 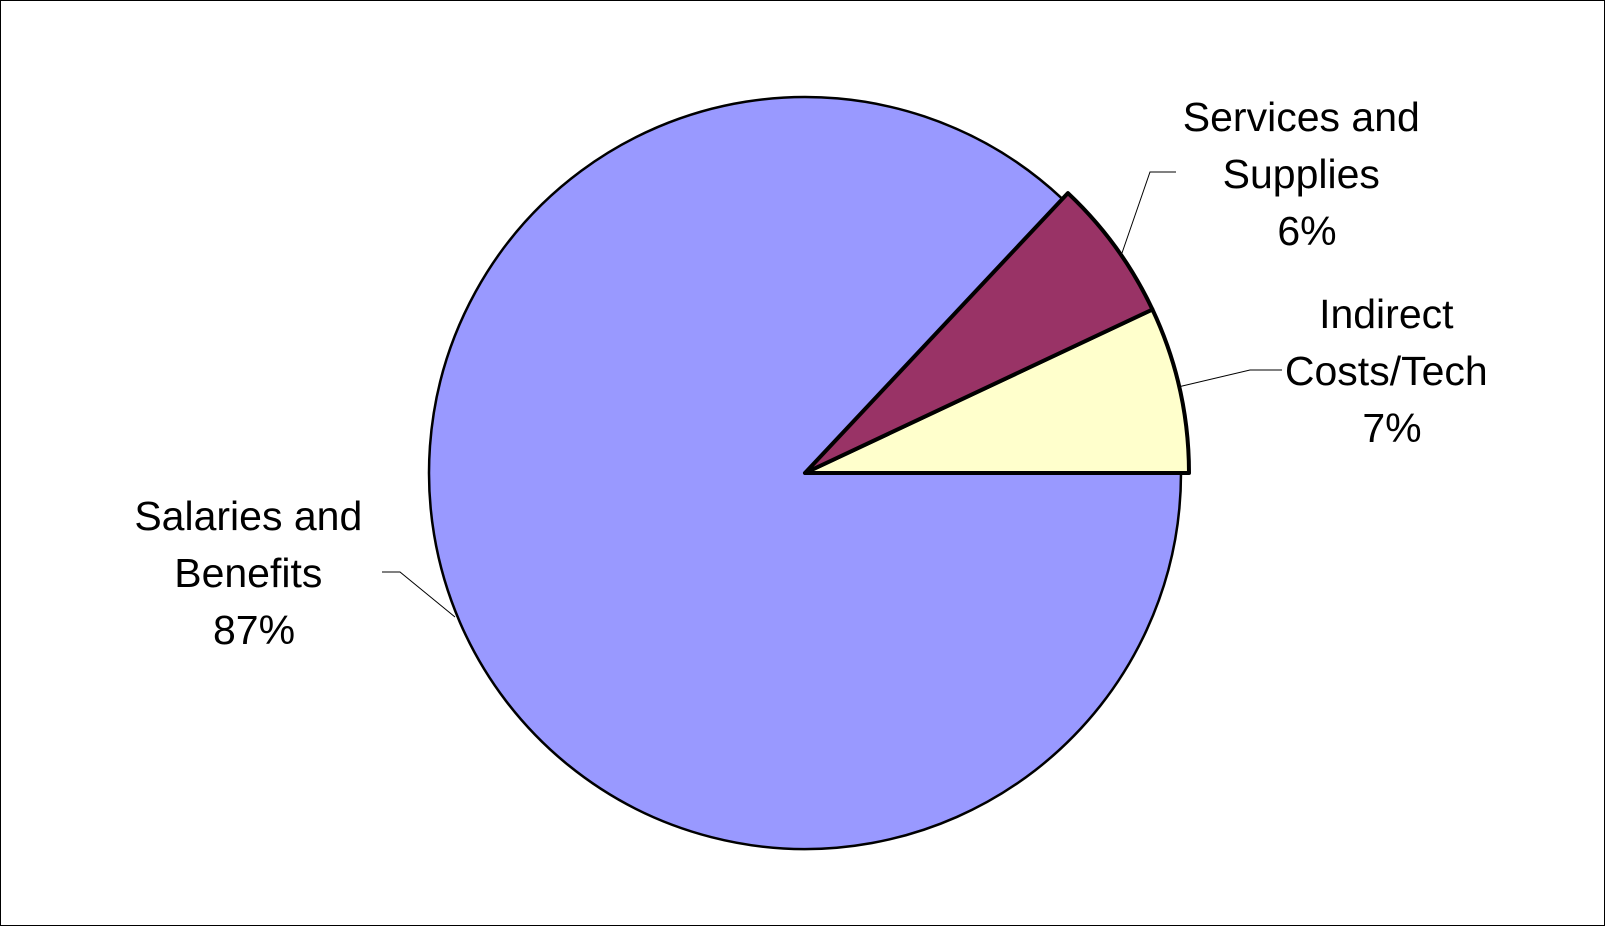 What do you see at coordinates (1301, 117) in the screenshot?
I see `label-line: Services and` at bounding box center [1301, 117].